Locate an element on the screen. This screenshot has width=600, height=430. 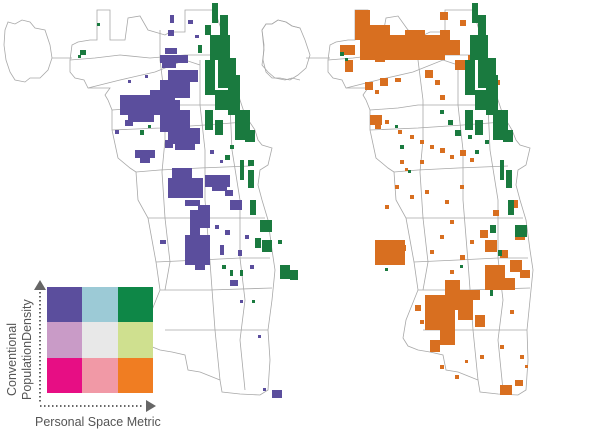
legend-cell-r0c0 is located at coordinates (65, 305).